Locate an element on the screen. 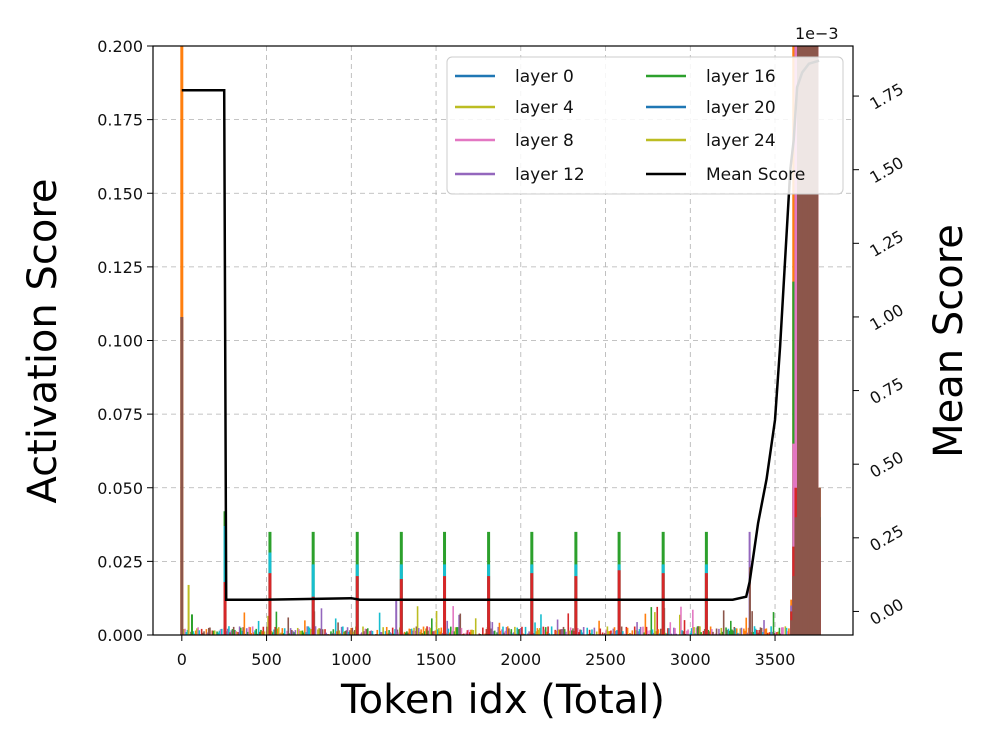 This screenshot has height=747, width=997. legend-label: layer 20 is located at coordinates (741, 108).